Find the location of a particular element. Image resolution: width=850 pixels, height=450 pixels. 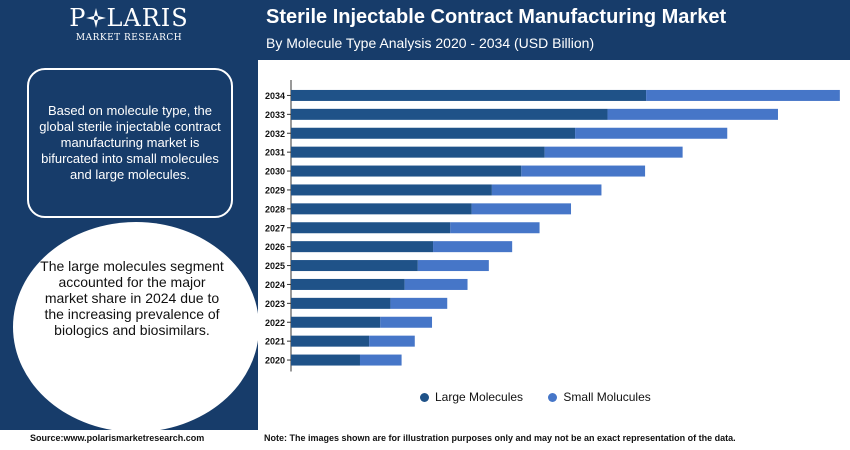

legend-label-small-molecules: Small Molucules is located at coordinates (607, 397).